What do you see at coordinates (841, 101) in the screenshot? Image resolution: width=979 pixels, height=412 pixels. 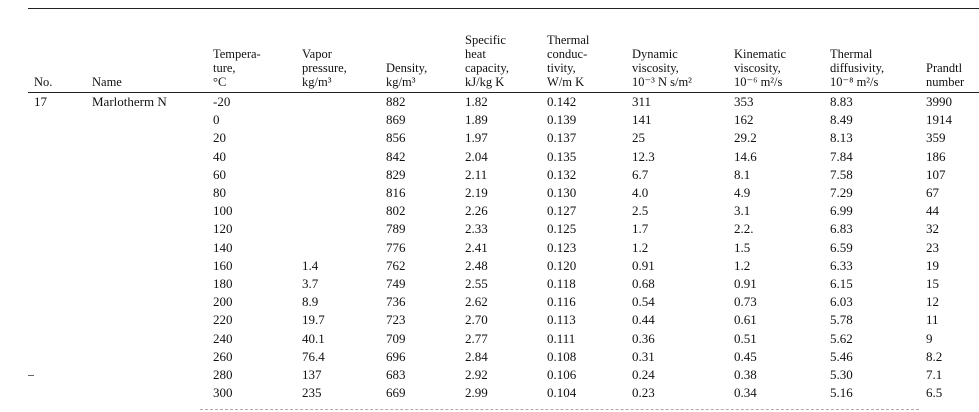 I see `cell-thermal-diffusivity: 8.83` at bounding box center [841, 101].